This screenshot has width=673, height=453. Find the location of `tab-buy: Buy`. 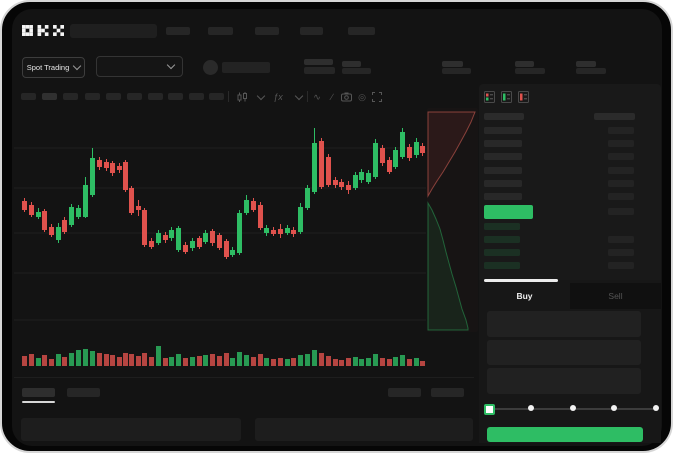

tab-buy: Buy is located at coordinates (524, 296).